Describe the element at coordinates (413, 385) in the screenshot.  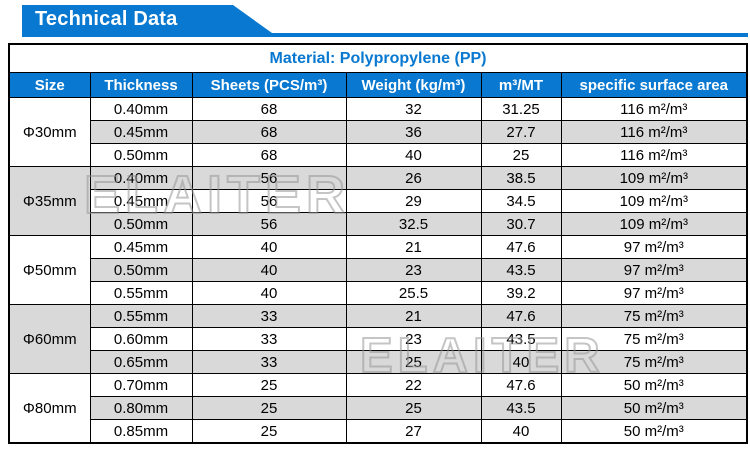
I see `weight-cell: 22` at that location.